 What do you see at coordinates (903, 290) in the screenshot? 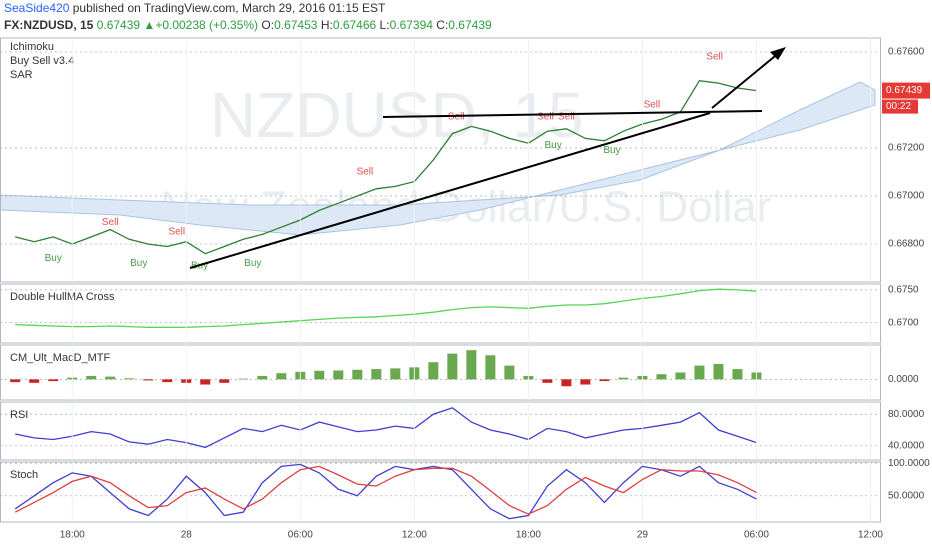
I see `y-tick-label: 0.6750` at bounding box center [903, 290].